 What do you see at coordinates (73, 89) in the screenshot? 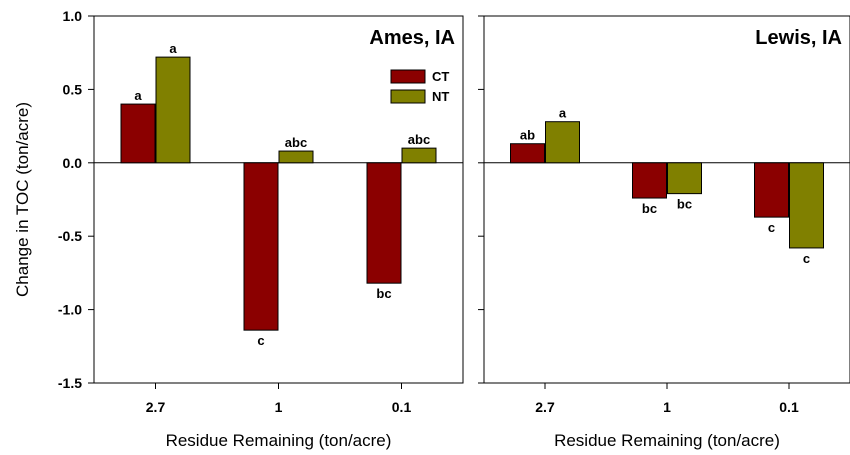
I see `y-tick-label: 0.5` at bounding box center [73, 89].